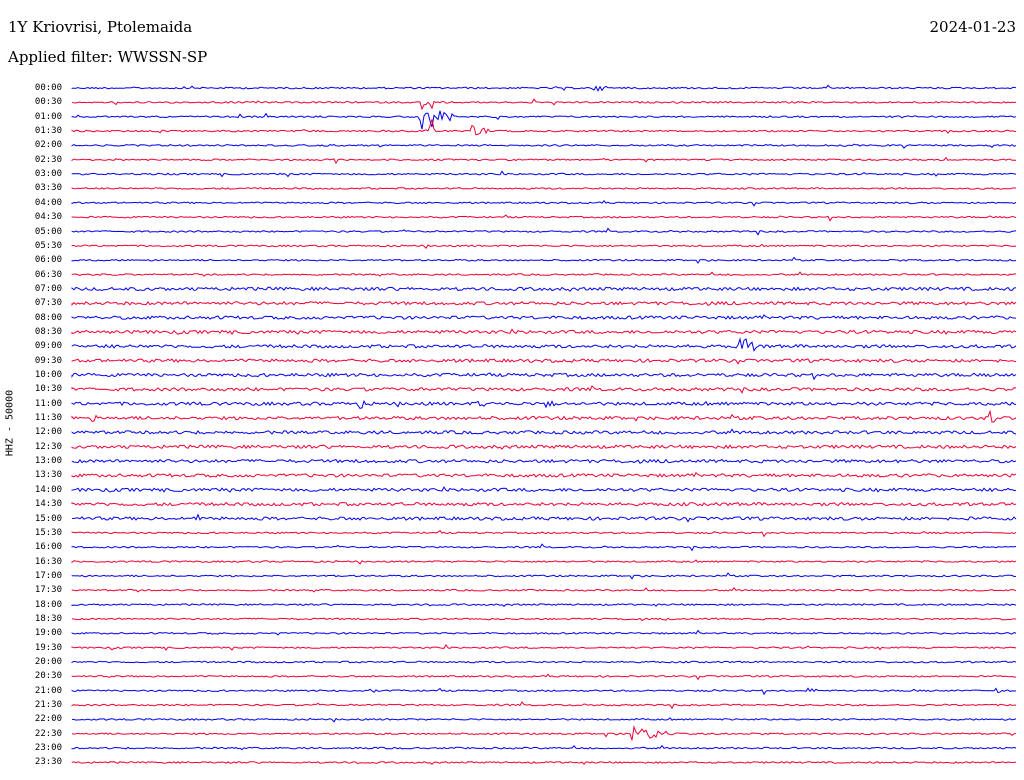 This screenshot has height=780, width=1024. What do you see at coordinates (48, 547) in the screenshot?
I see `time-label: 16:00` at bounding box center [48, 547].